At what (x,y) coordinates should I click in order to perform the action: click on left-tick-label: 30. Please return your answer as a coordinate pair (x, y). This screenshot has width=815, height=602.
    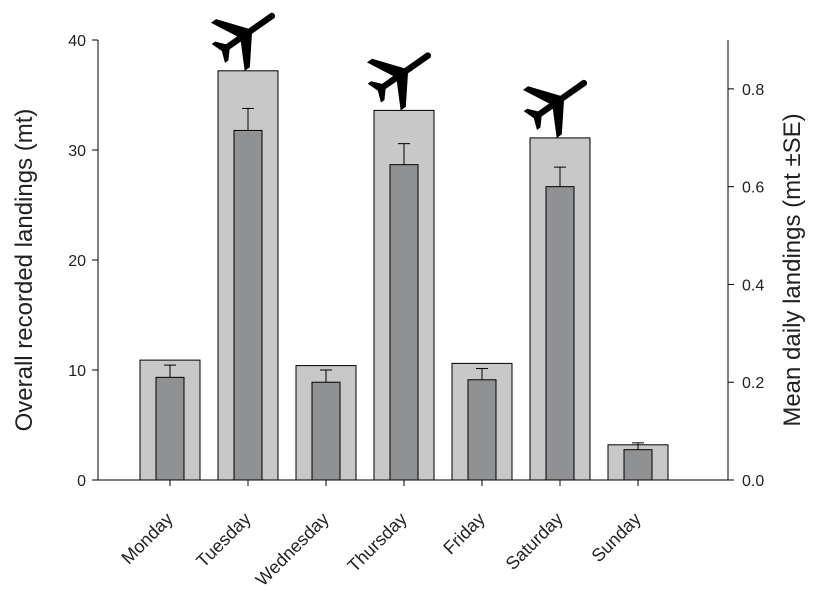
    Looking at the image, I should click on (77, 151).